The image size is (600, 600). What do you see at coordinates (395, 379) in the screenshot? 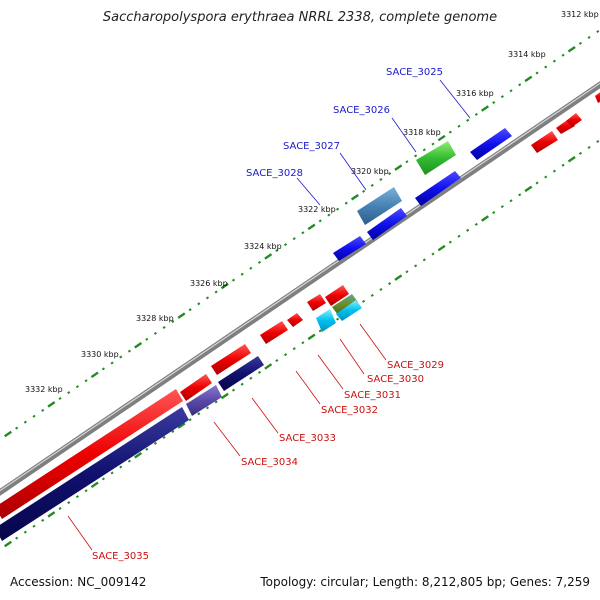
I see `gene-label-sace-3030: SACE_3030` at bounding box center [395, 379].